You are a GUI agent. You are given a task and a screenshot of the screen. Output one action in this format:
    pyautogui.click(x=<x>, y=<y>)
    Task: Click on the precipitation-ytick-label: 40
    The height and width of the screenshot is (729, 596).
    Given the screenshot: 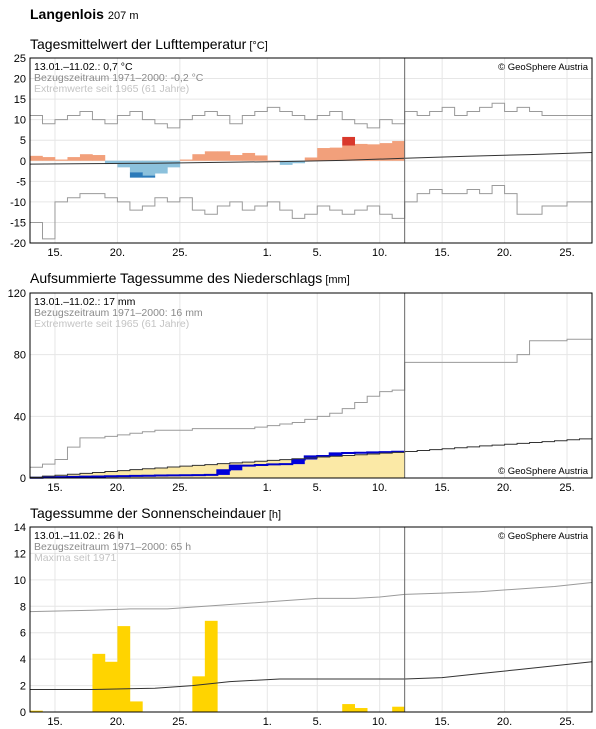 What is the action you would take?
    pyautogui.click(x=20, y=417)
    